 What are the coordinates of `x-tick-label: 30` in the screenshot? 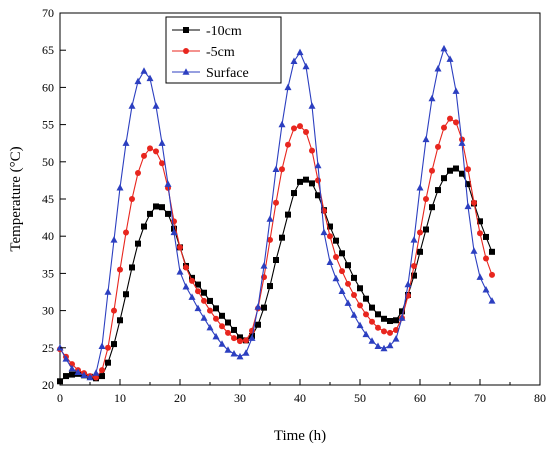 It's located at (240, 398).